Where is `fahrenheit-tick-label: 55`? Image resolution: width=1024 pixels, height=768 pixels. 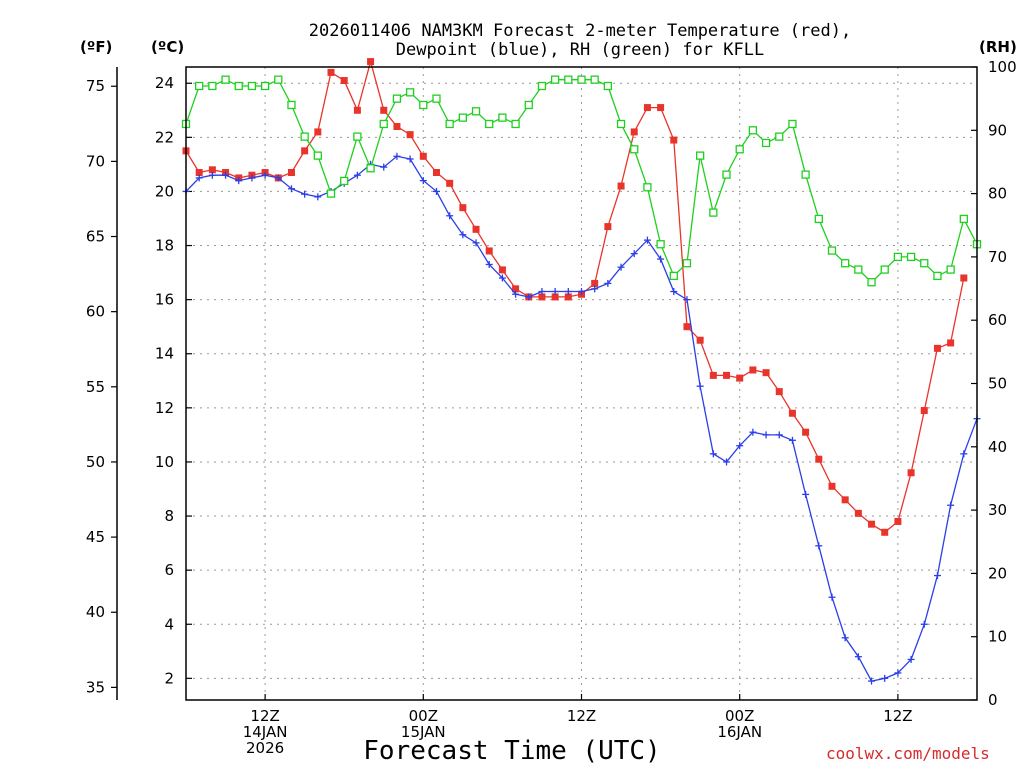
fahrenheit-tick-label: 55 is located at coordinates (95, 387).